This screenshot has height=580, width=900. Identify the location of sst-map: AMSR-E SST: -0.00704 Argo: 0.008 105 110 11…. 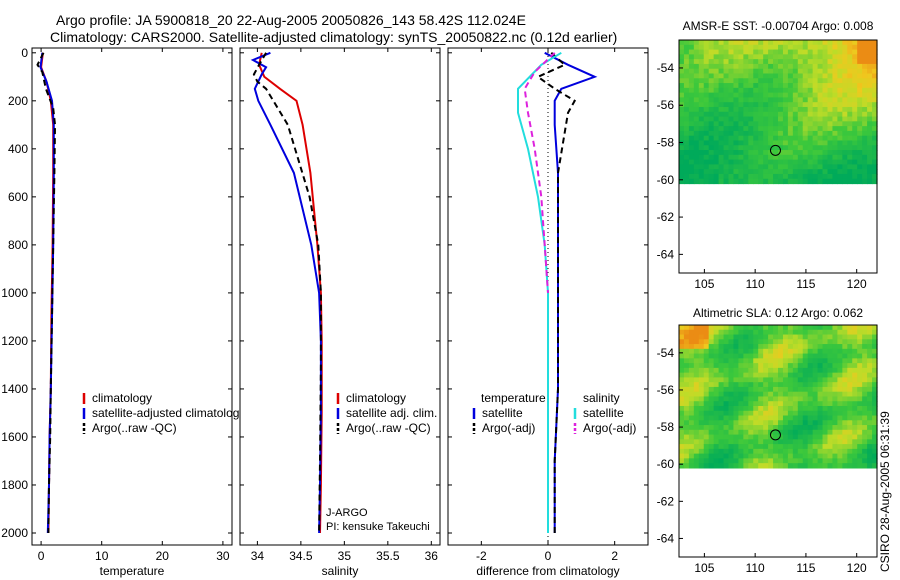
(767, 155).